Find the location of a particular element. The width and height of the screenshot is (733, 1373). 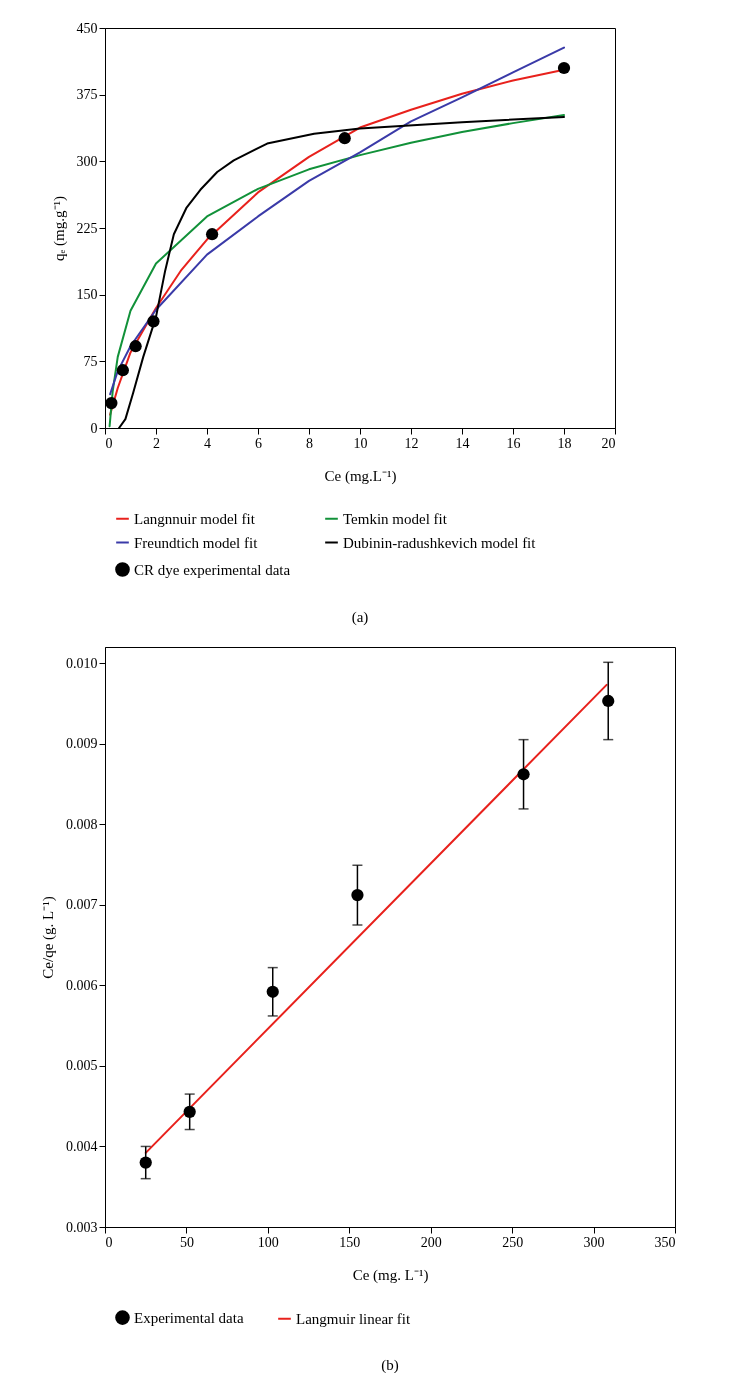

legend-label: CR dye experimental data is located at coordinates (212, 569).